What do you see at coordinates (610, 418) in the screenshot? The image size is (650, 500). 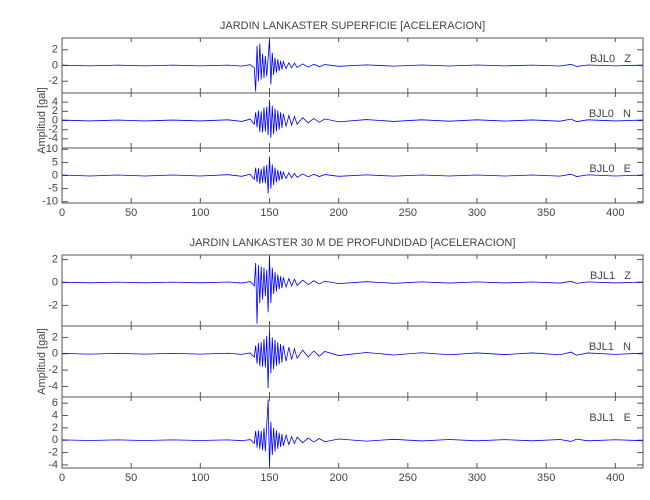 I see `trace-label: BJL1 E` at bounding box center [610, 418].